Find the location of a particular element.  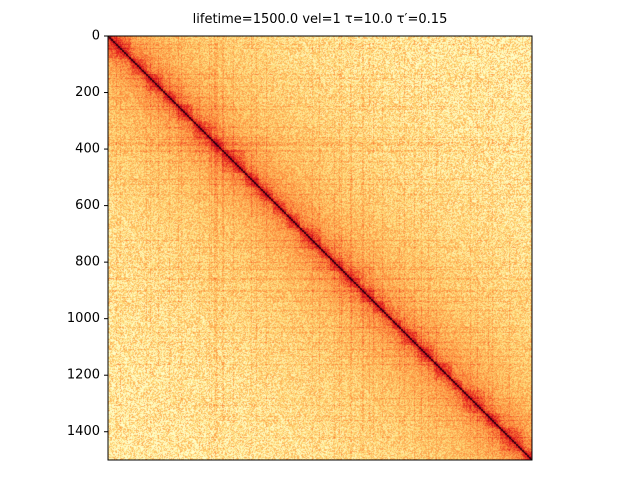

y-tick-label: 600 is located at coordinates (87, 205).